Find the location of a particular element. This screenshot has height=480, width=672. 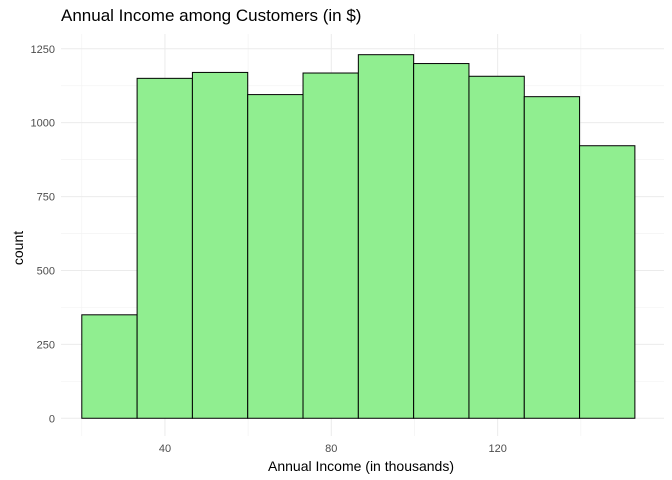

y-tick-label: 1250 is located at coordinates (43, 50).